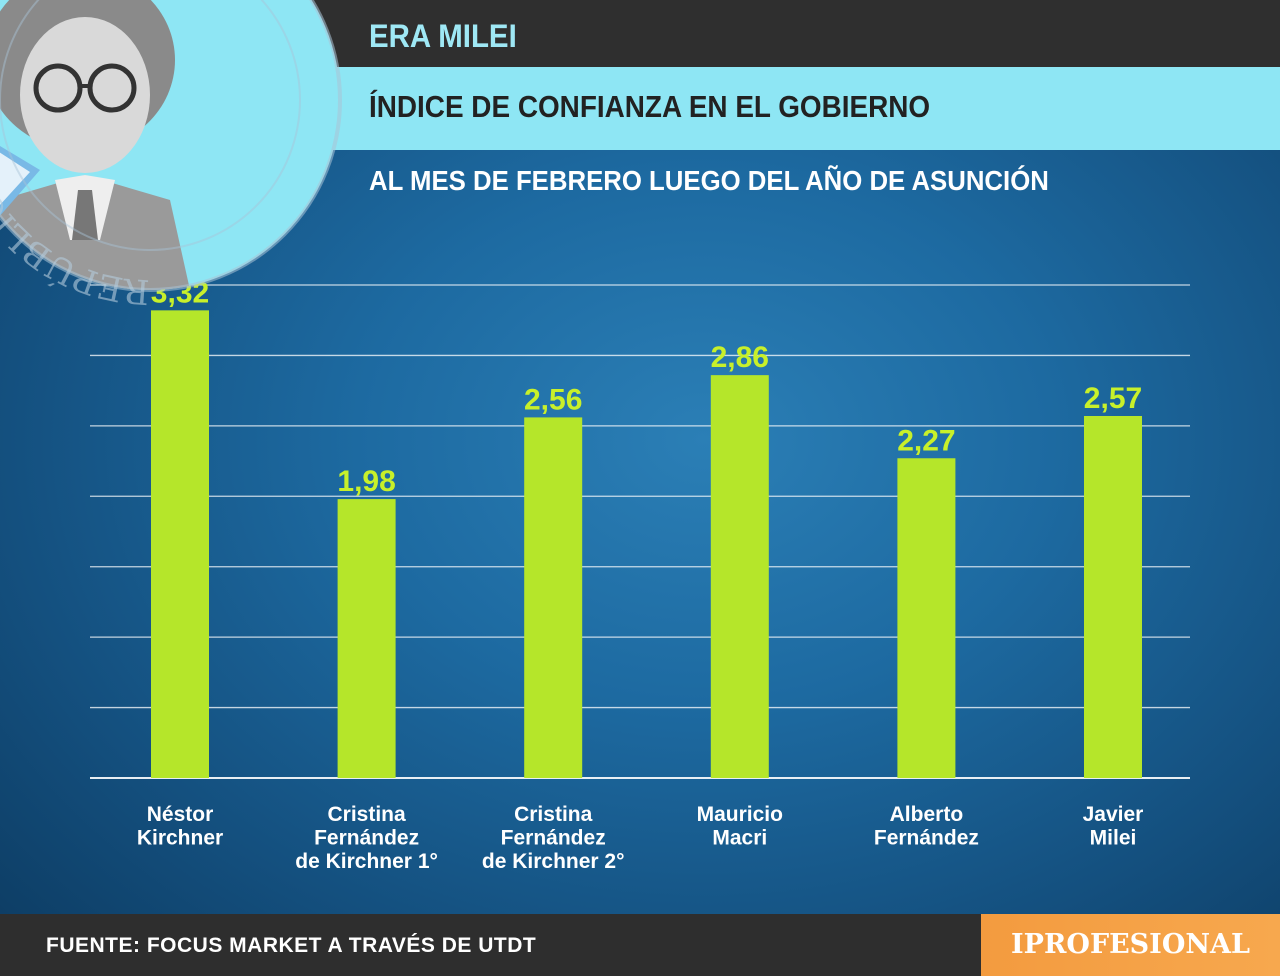 The width and height of the screenshot is (1280, 976). What do you see at coordinates (740, 357) in the screenshot?
I see `value-label: 2,86` at bounding box center [740, 357].